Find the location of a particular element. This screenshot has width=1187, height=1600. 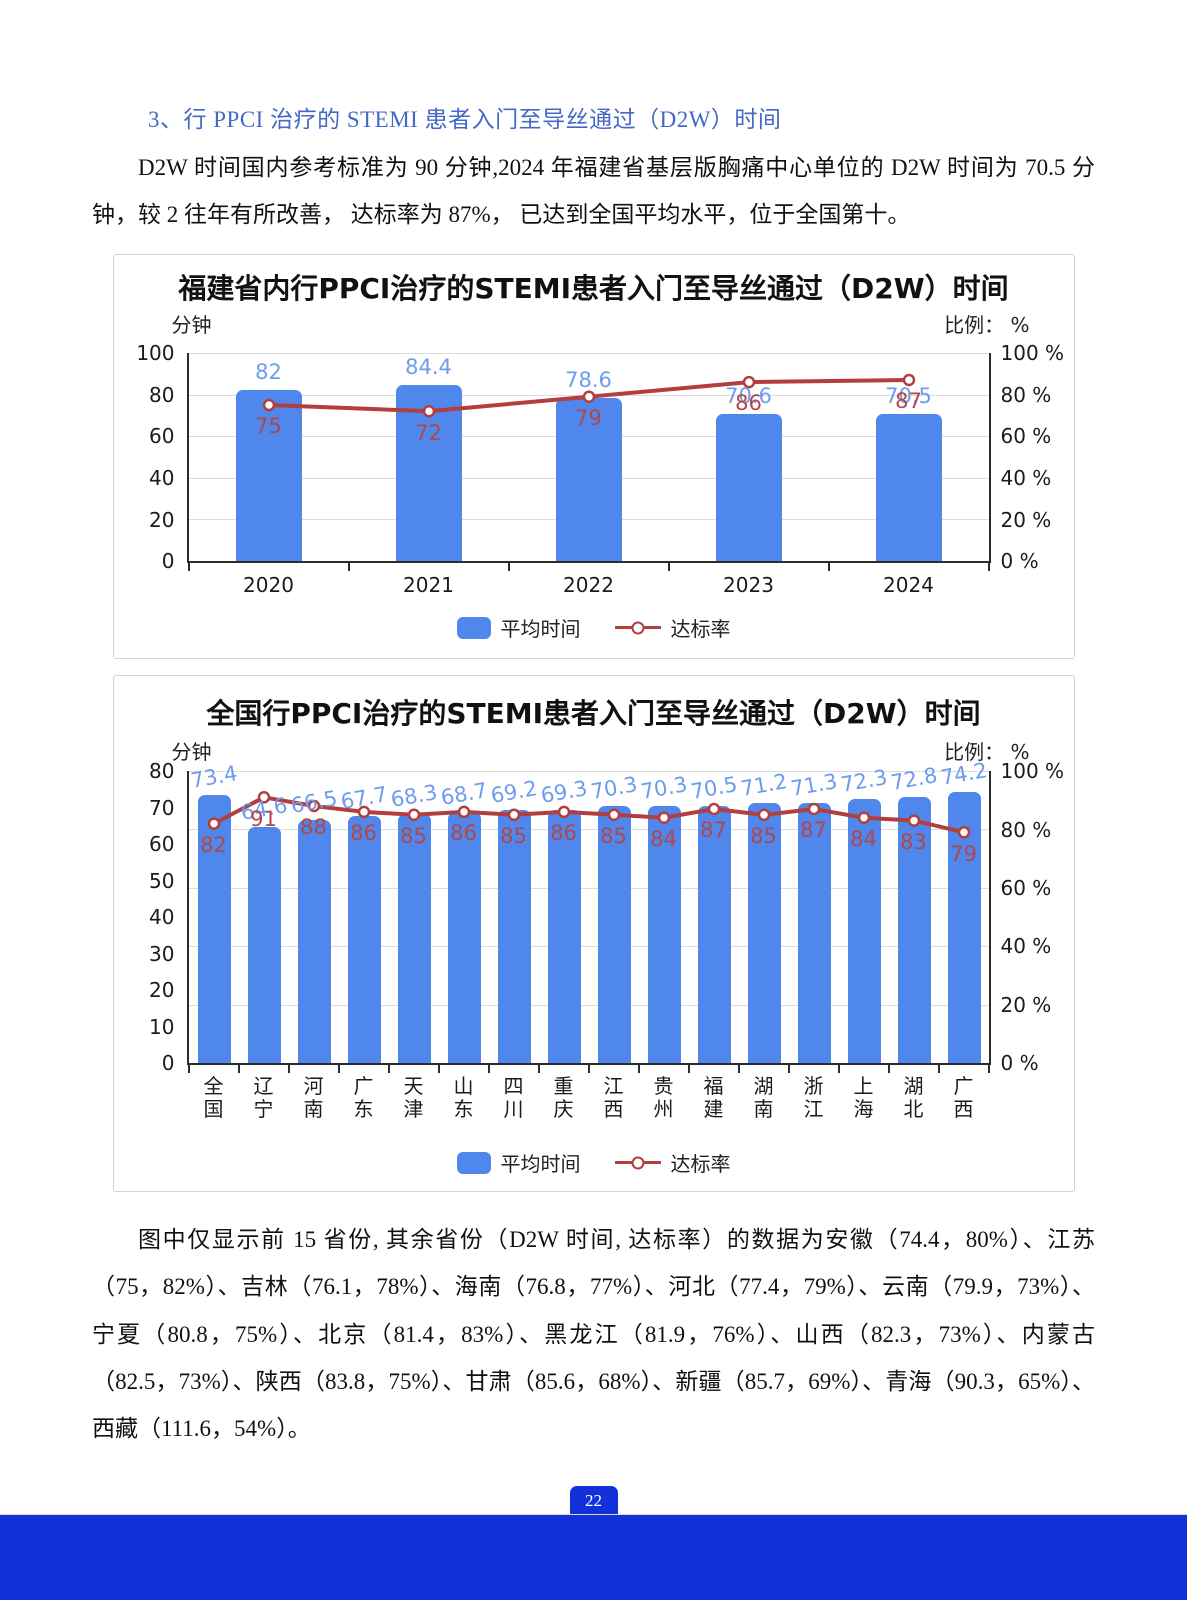

rate-value-label: 75 is located at coordinates (268, 426).